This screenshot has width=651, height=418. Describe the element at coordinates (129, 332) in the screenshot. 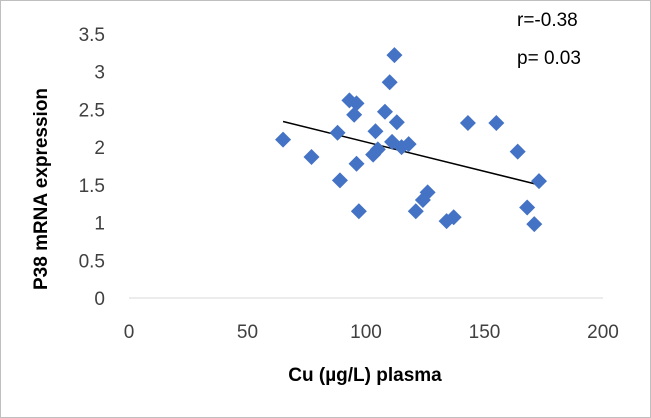

I see `x-tick-label: 0` at that location.